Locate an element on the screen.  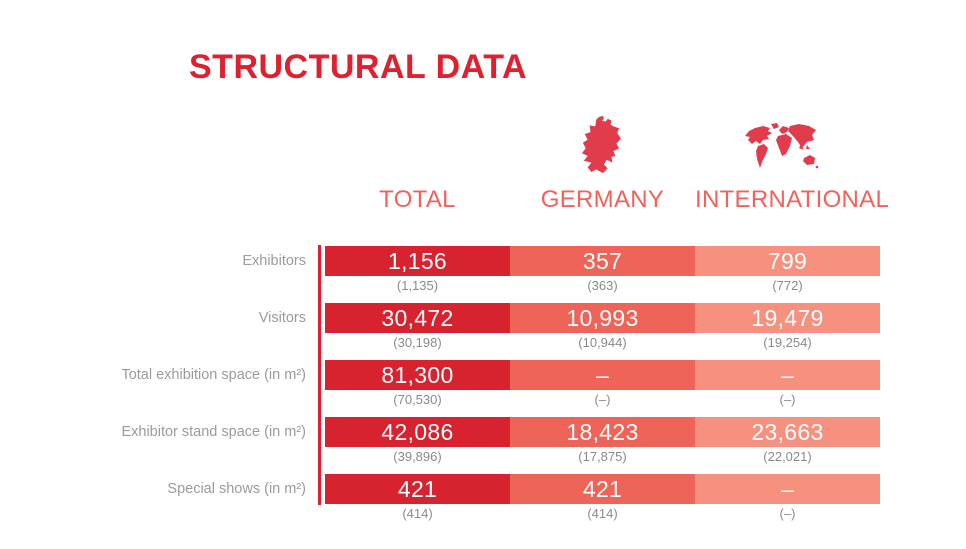
value-cell-international: 23,663 is located at coordinates (787, 432).